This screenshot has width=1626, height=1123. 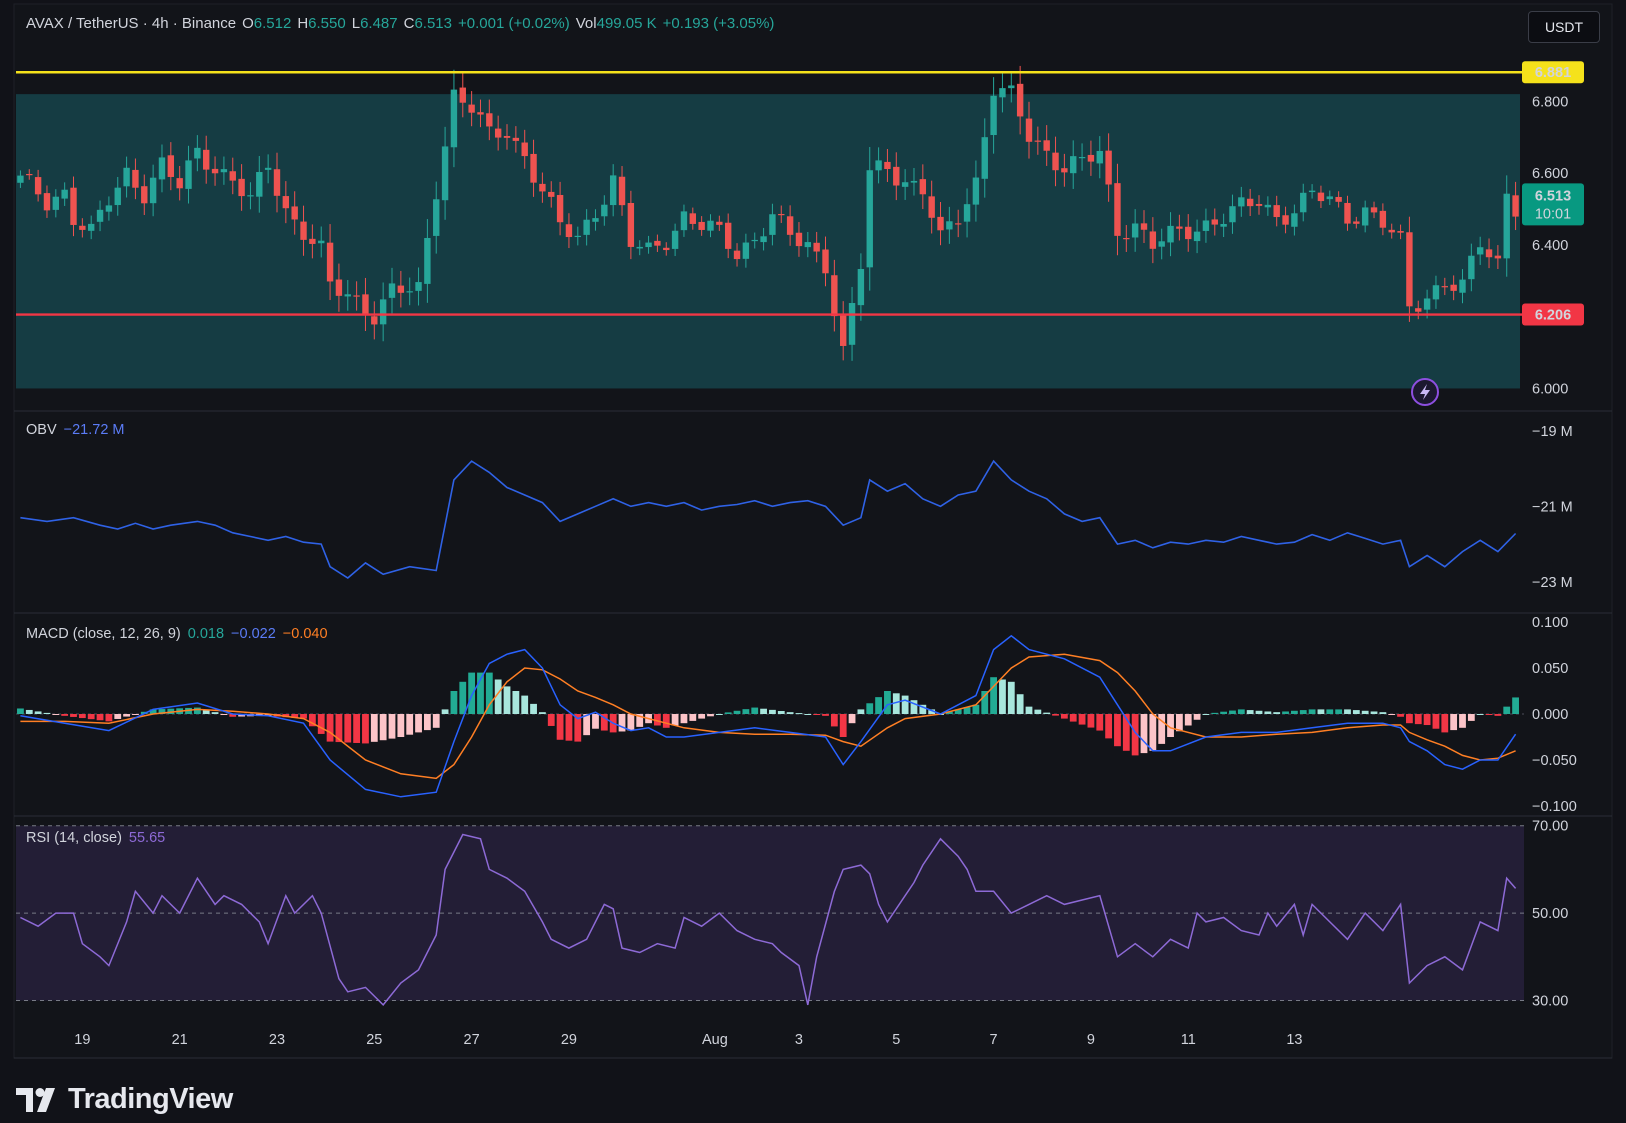 I want to click on obv-label: OBV, so click(x=41, y=430).